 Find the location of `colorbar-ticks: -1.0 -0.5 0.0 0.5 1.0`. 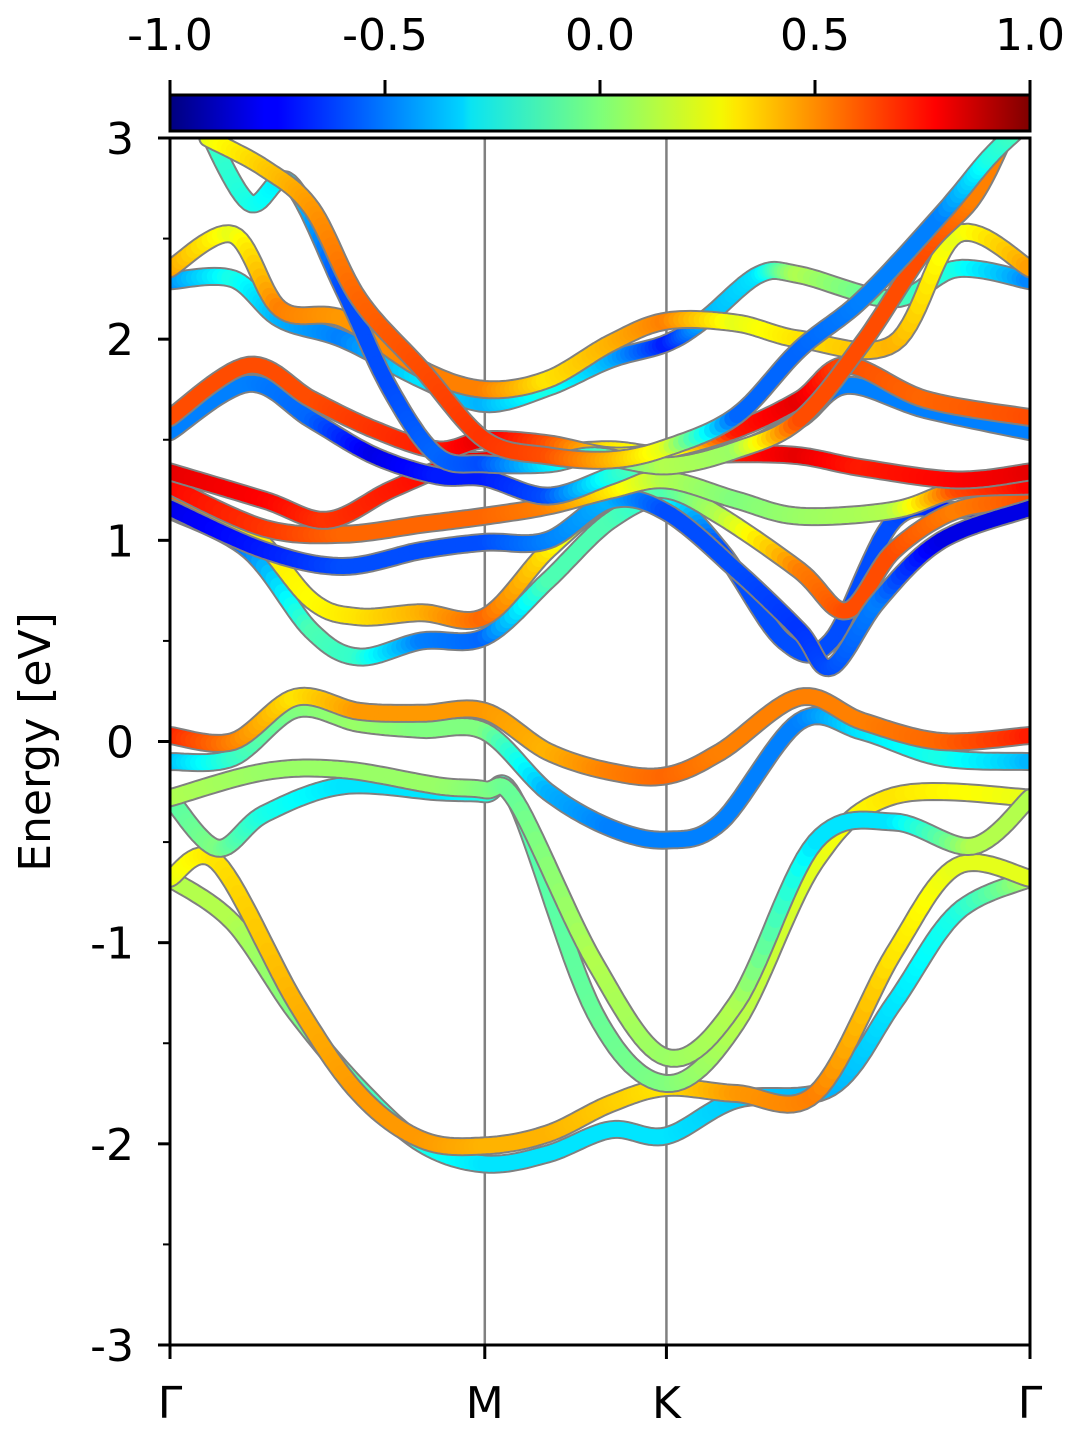

colorbar-ticks: -1.0 -0.5 0.0 0.5 1.0 is located at coordinates (596, 52).